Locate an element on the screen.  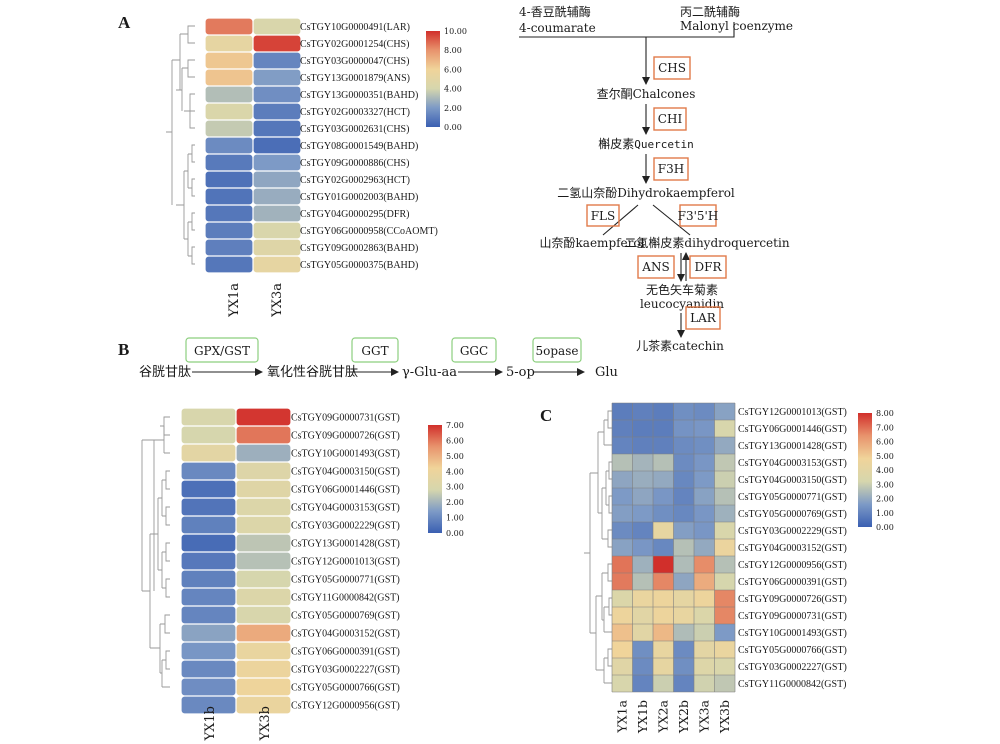
dendrogram-c is located at coordinates (598, 547).